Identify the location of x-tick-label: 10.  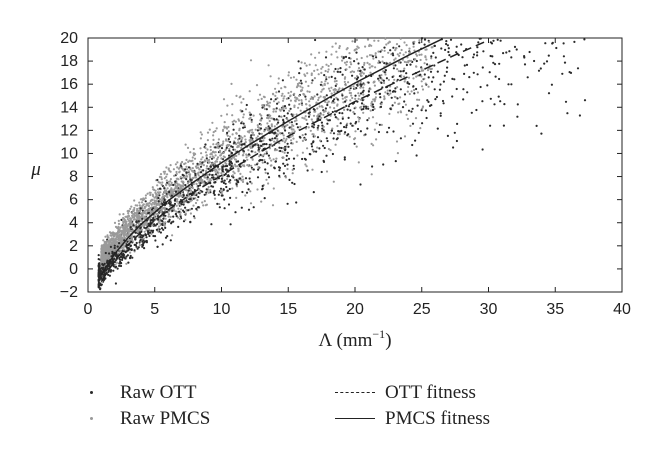
(222, 309).